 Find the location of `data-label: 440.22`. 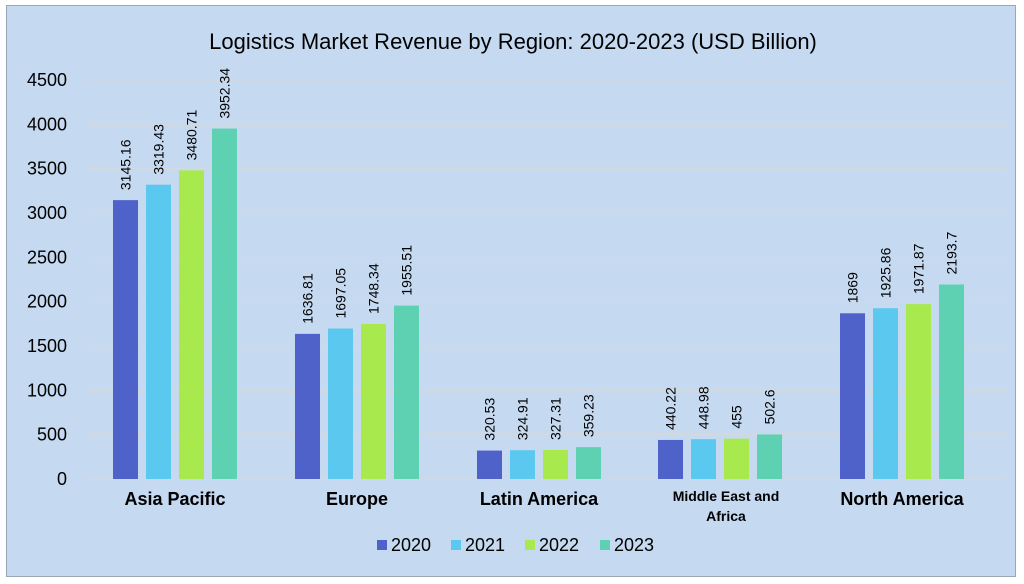

data-label: 440.22 is located at coordinates (671, 408).